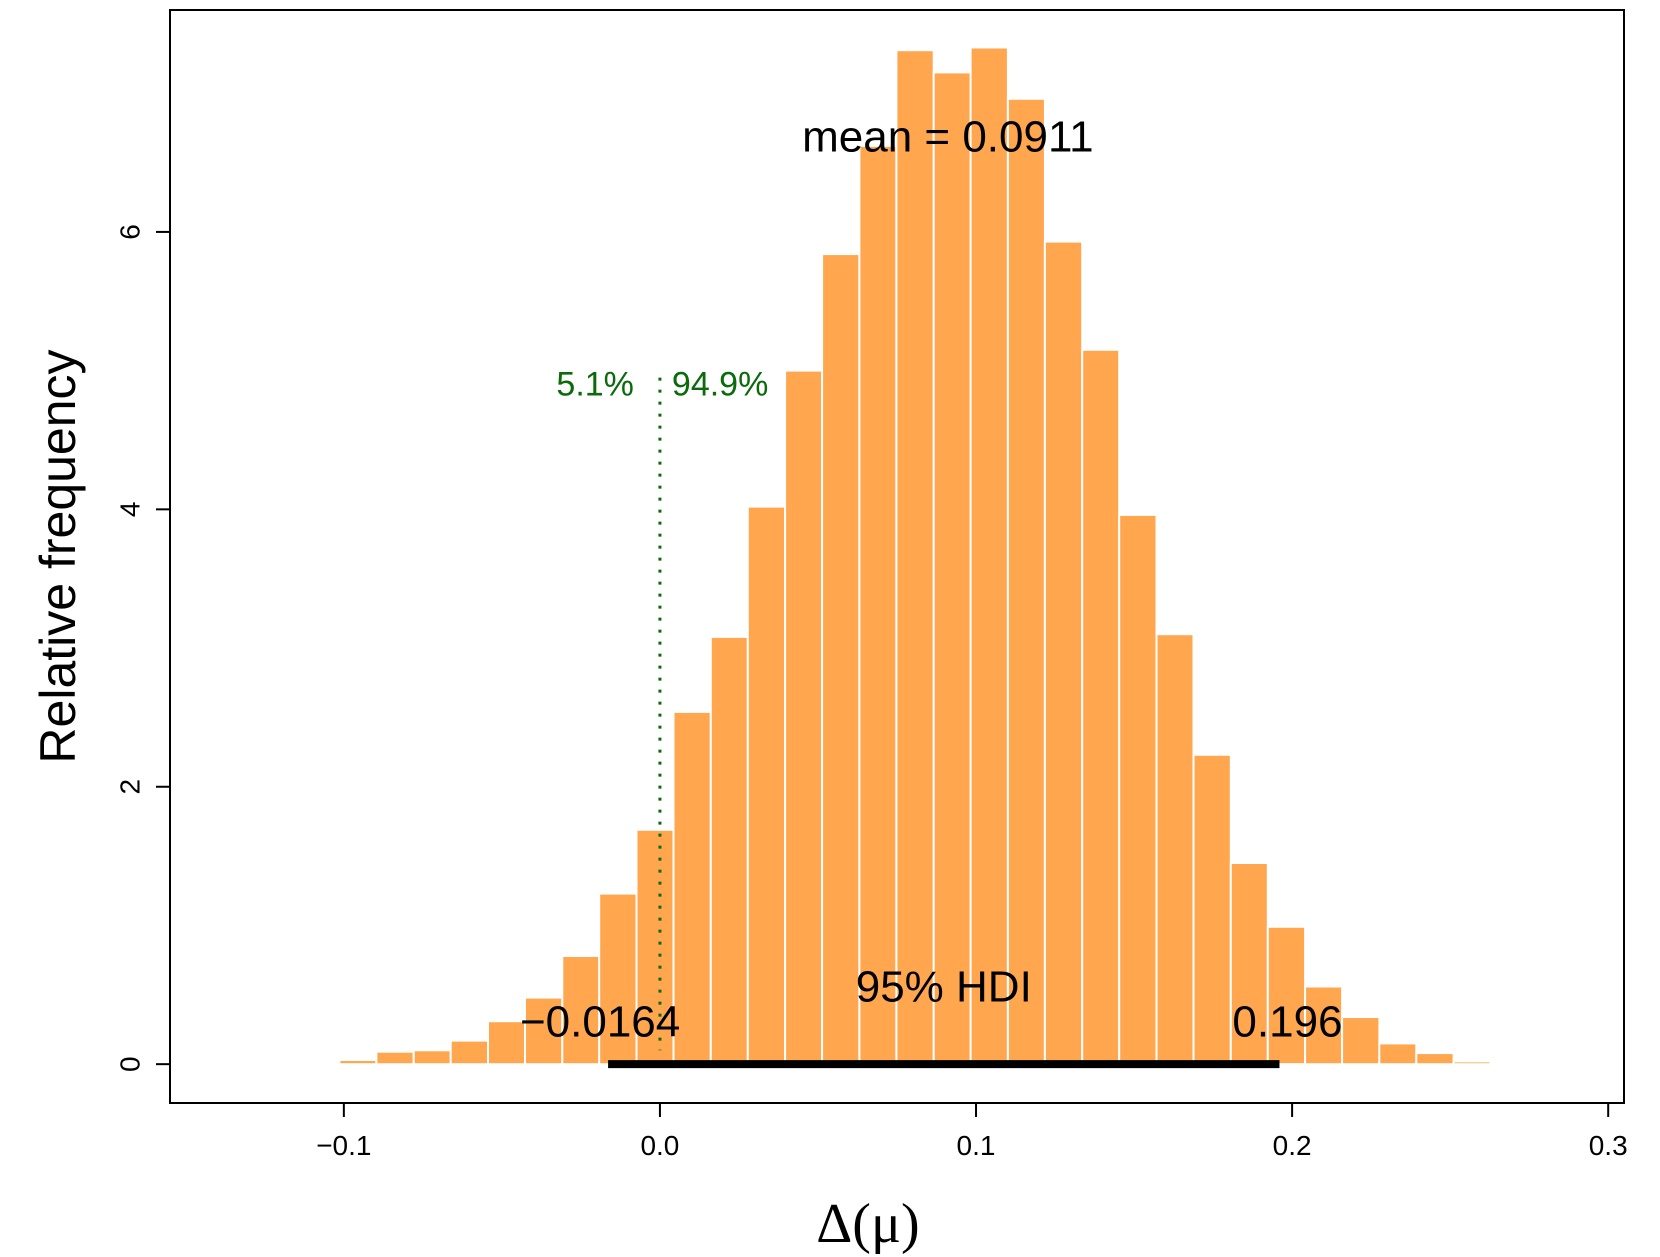 The width and height of the screenshot is (1660, 1257). I want to click on y-tick-label: 0, so click(130, 1064).